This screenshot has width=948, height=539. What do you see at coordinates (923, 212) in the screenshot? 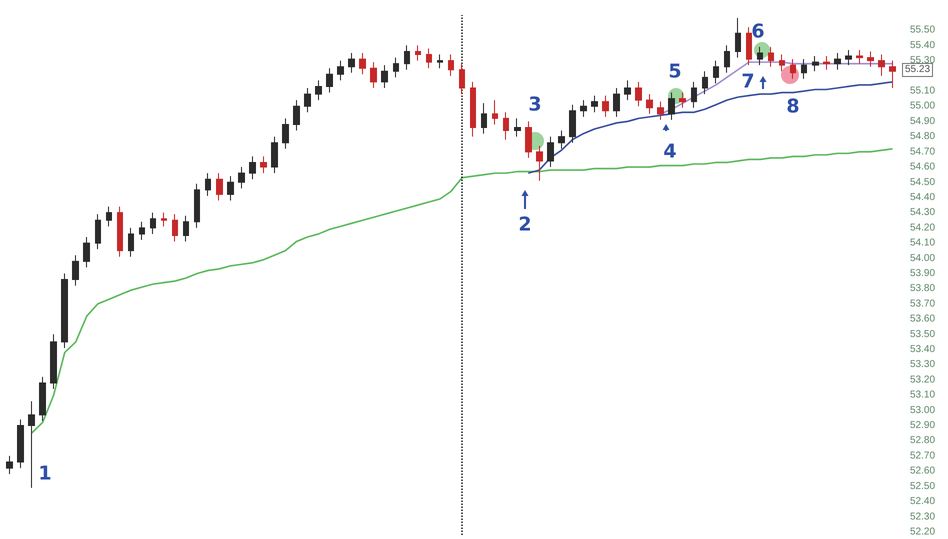
I see `y-tick-label: 54.30` at bounding box center [923, 212].